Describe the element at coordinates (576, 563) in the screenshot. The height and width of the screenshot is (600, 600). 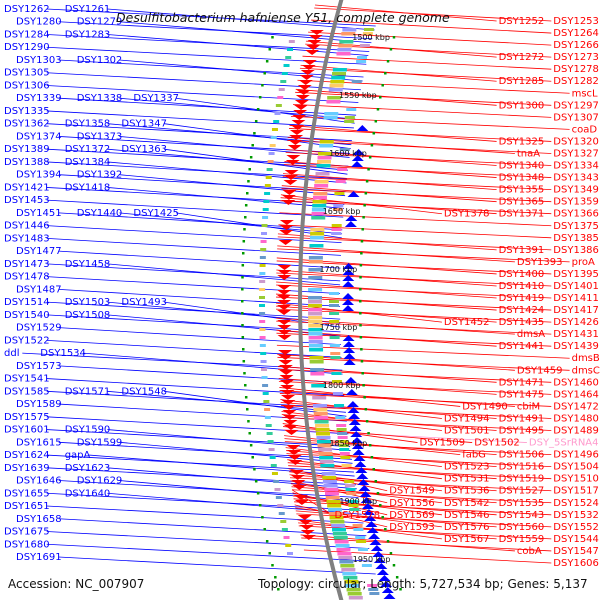
I see `gene-label-right: DSY1606` at that location.